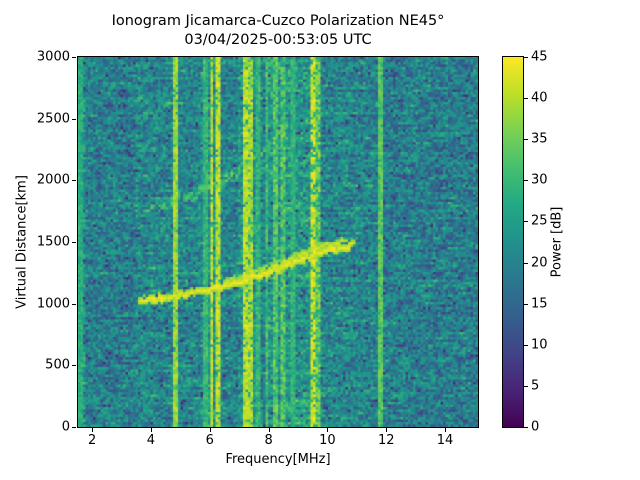 The image size is (640, 480). Describe the element at coordinates (386, 440) in the screenshot. I see `x-tick-label: 12` at that location.